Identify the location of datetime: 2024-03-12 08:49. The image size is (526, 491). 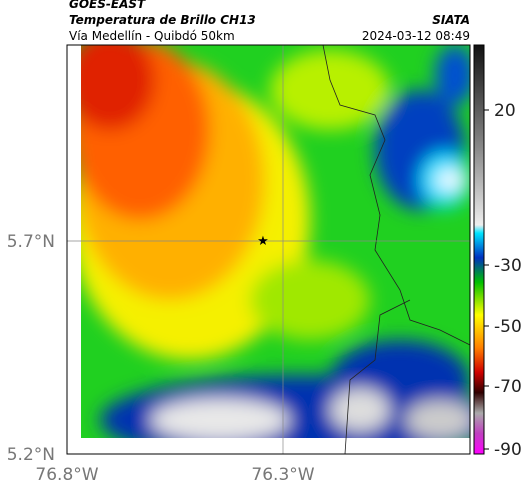
(416, 36).